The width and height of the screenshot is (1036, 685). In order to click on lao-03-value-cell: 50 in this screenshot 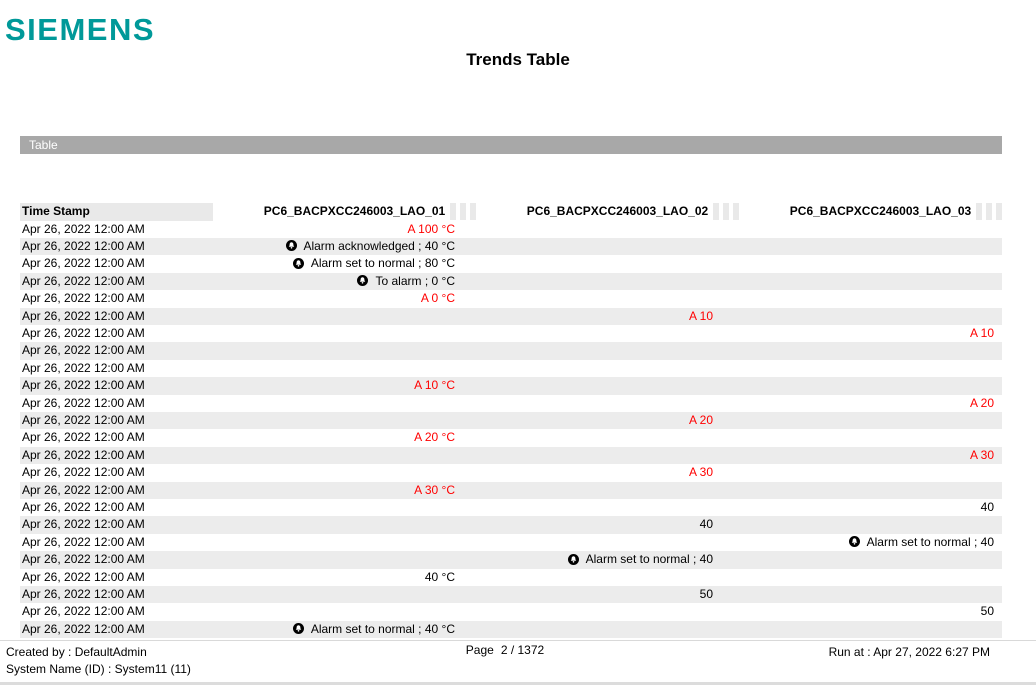, I will do `click(987, 611)`.